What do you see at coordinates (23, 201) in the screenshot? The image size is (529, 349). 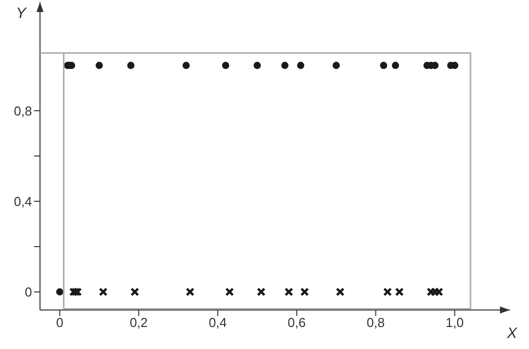 I see `y-tick-label: 0,4` at bounding box center [23, 201].